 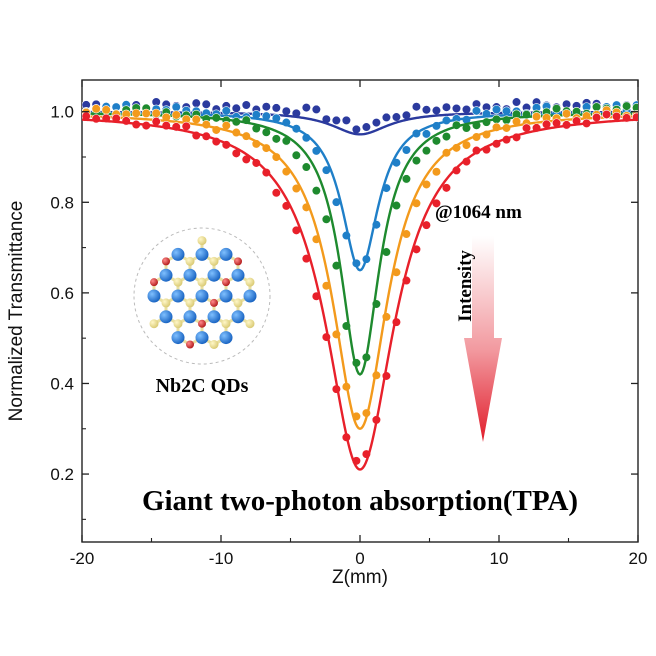 What do you see at coordinates (360, 577) in the screenshot?
I see `x-axis-title: Z(mm)` at bounding box center [360, 577].